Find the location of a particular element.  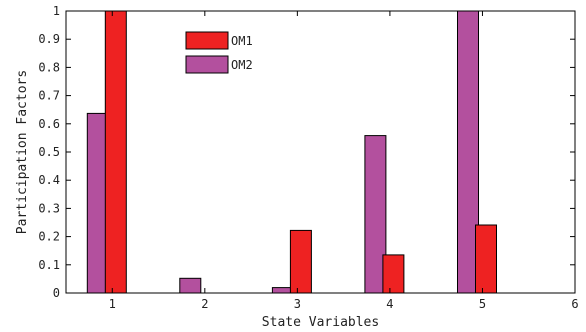

legend-swatch-om2 is located at coordinates (207, 64).